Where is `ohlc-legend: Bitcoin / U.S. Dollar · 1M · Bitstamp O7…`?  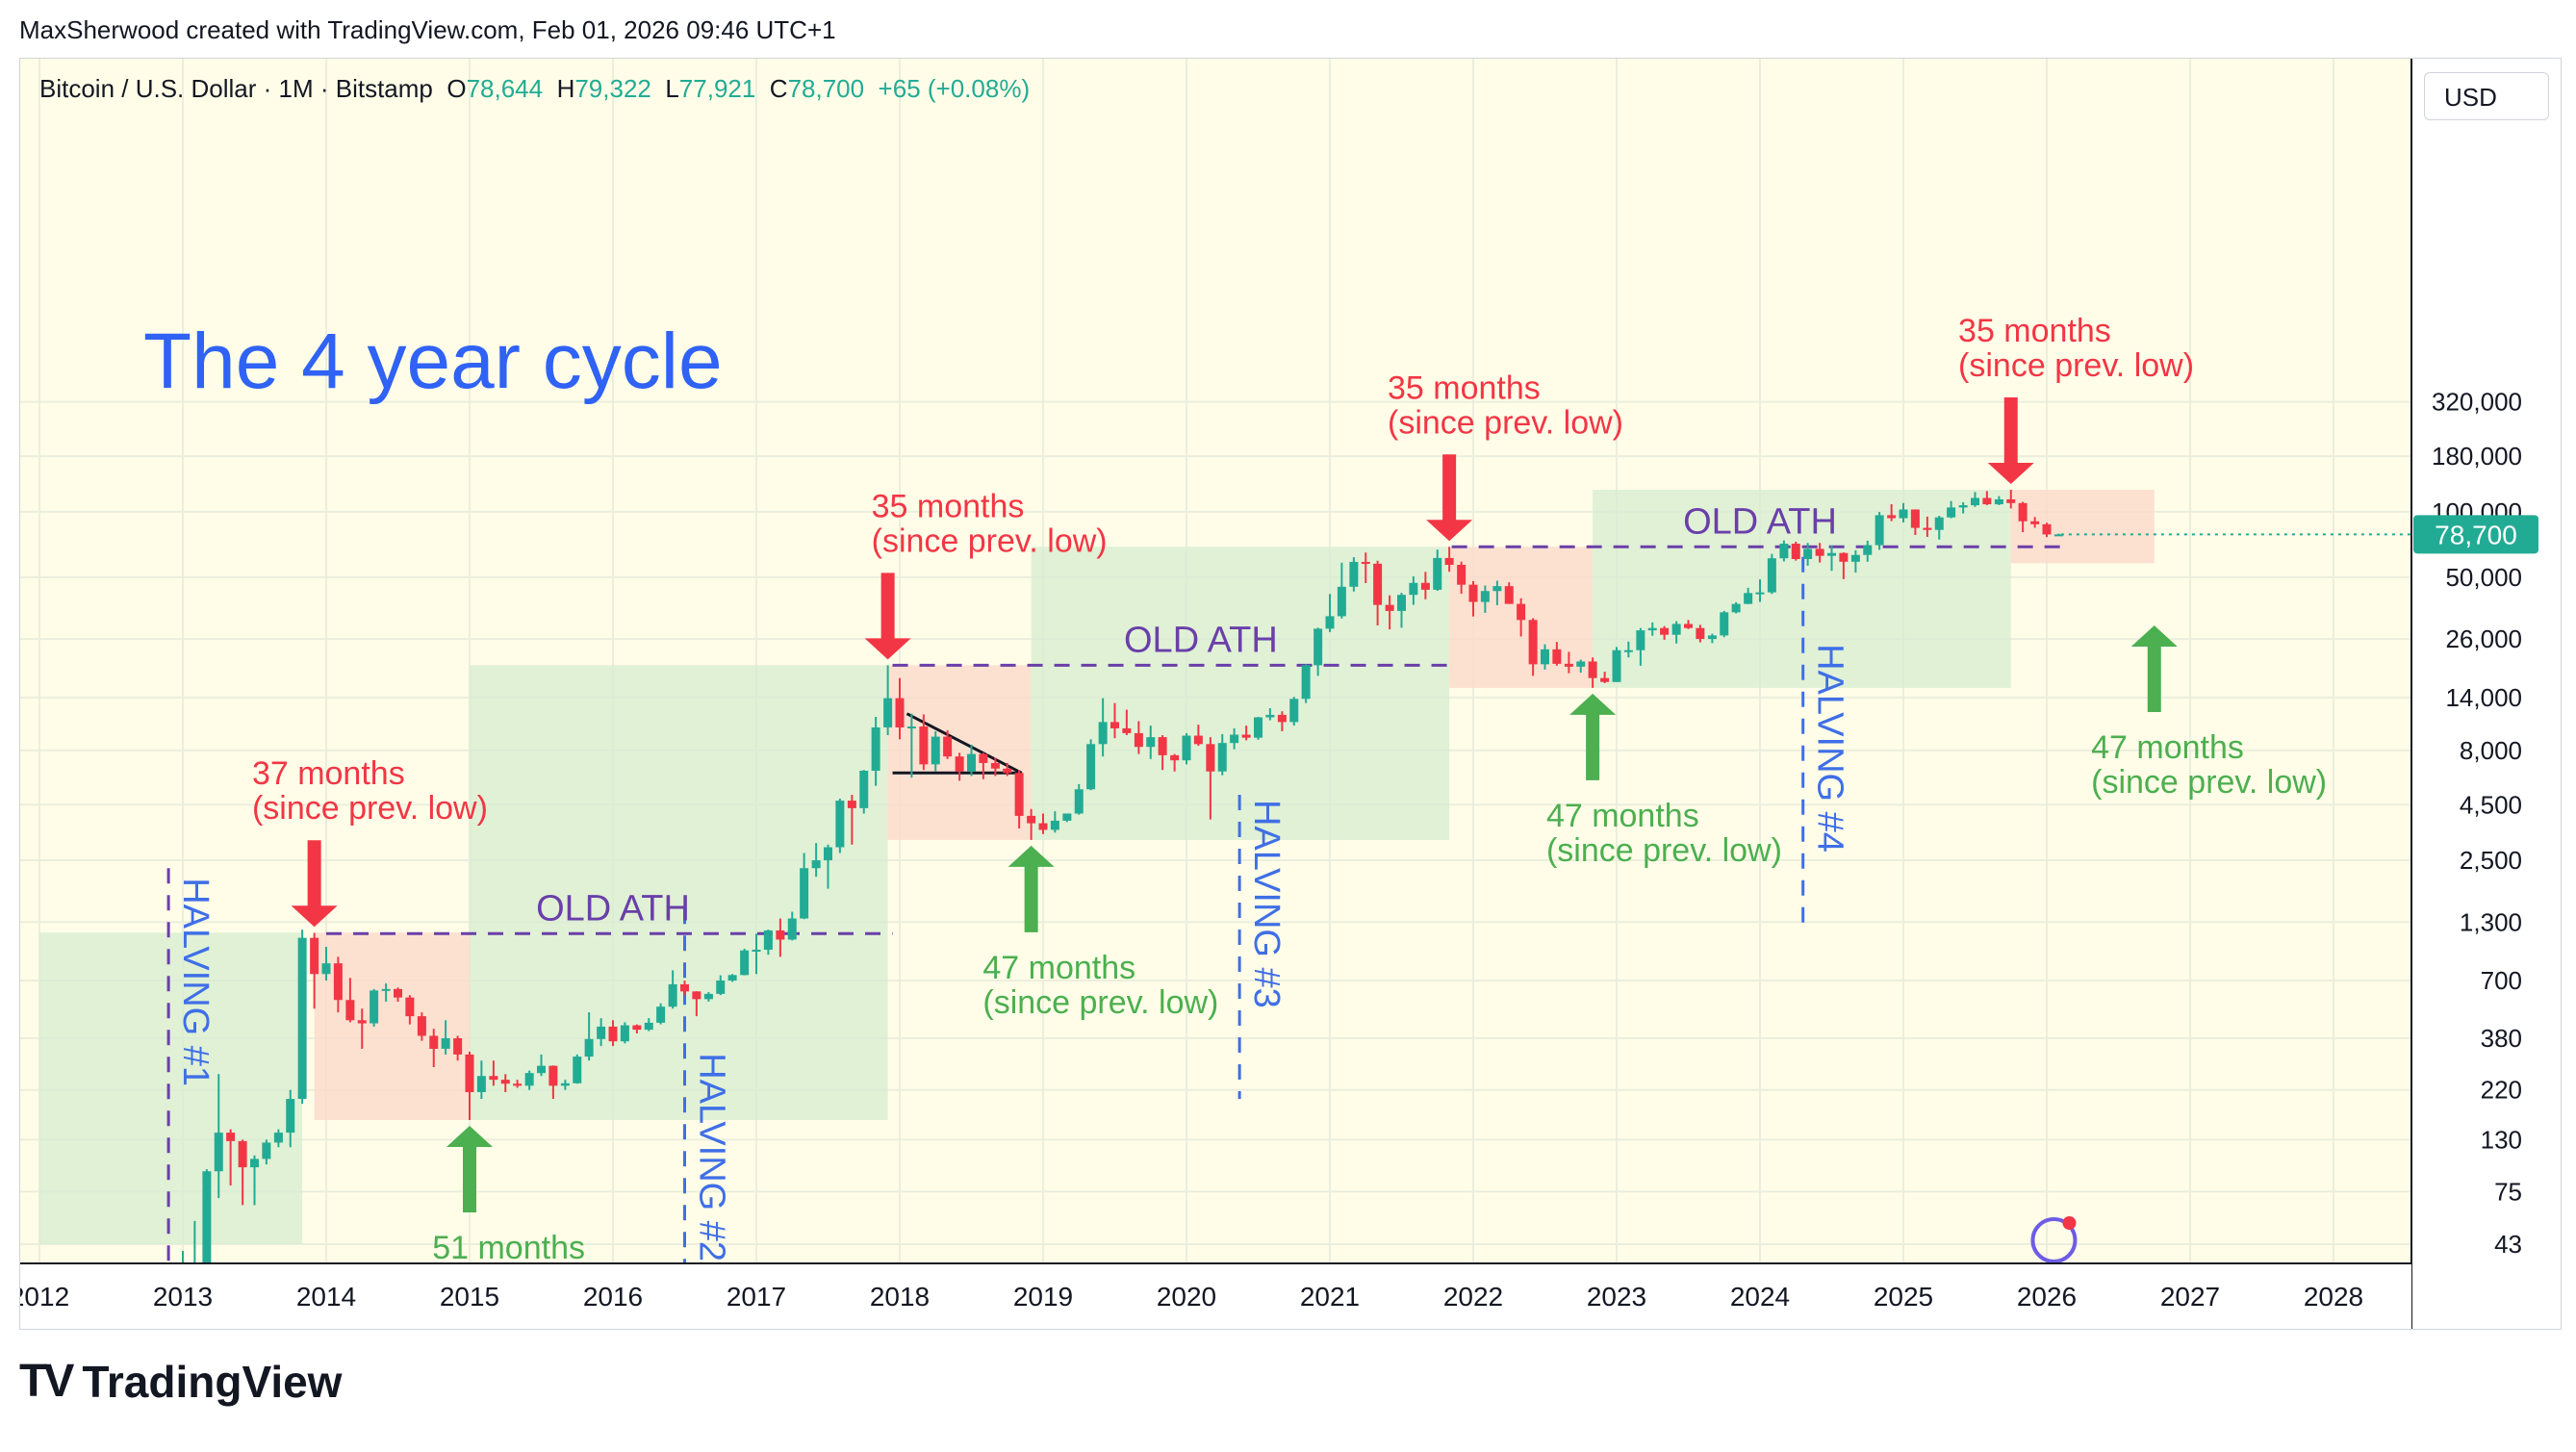 ohlc-legend: Bitcoin / U.S. Dollar · 1M · Bitstamp O7… is located at coordinates (534, 89).